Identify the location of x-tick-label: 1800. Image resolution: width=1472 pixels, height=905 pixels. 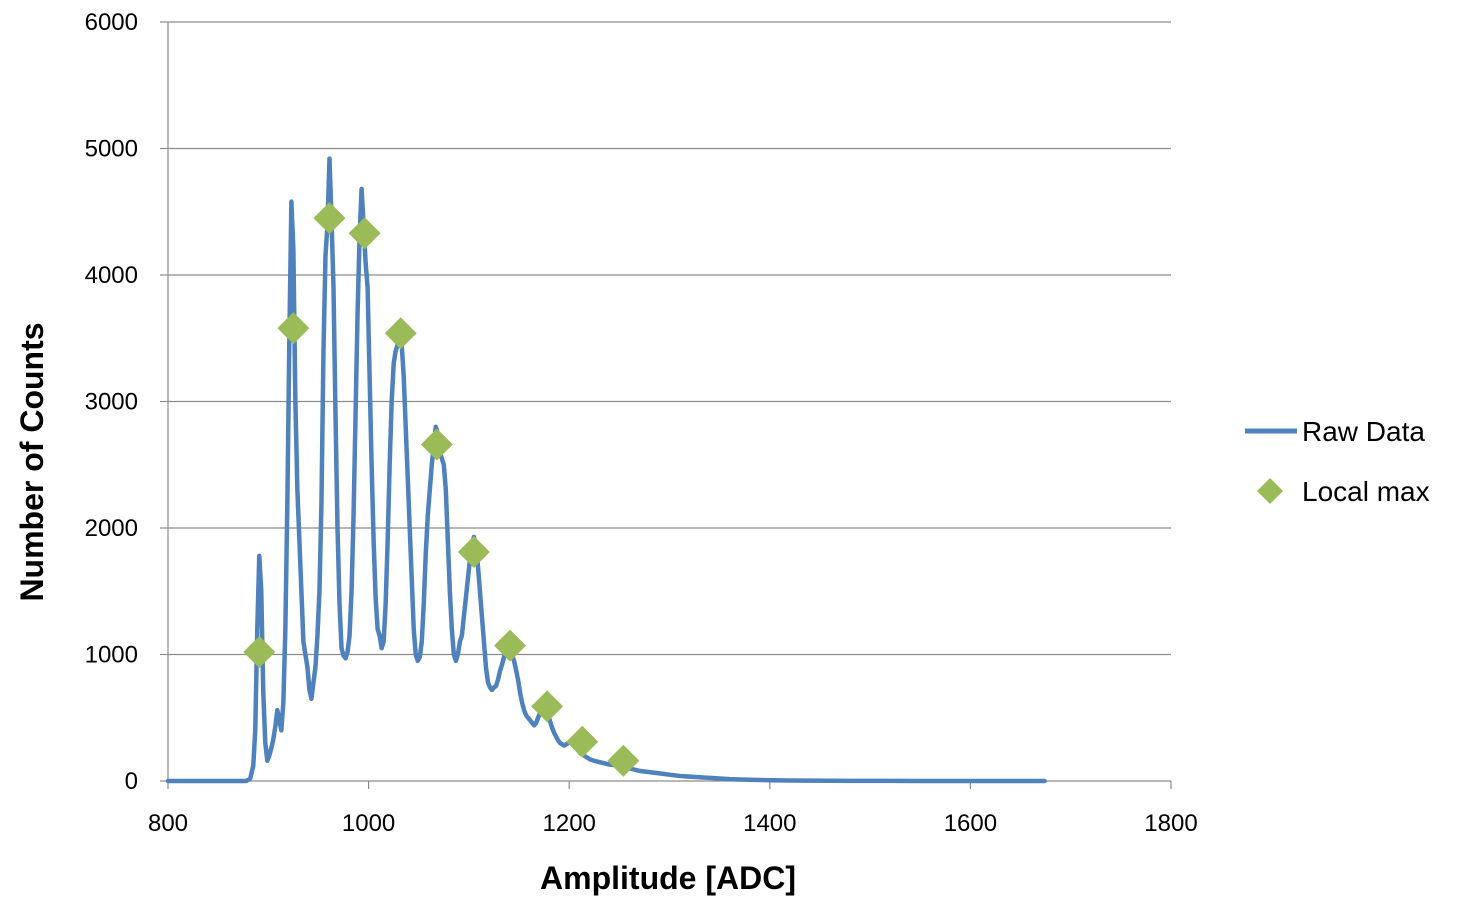
(1170, 823).